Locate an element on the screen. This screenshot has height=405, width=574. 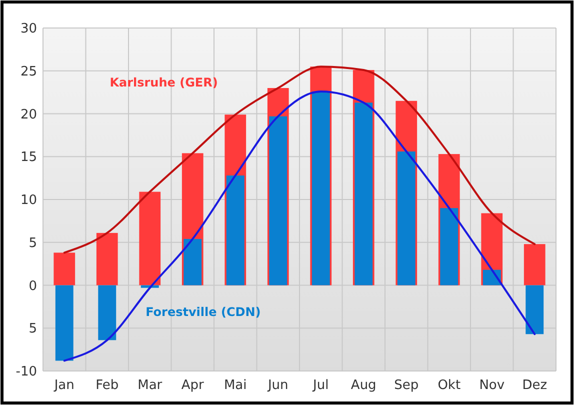
y-tick-label: 30 is located at coordinates (28, 29).